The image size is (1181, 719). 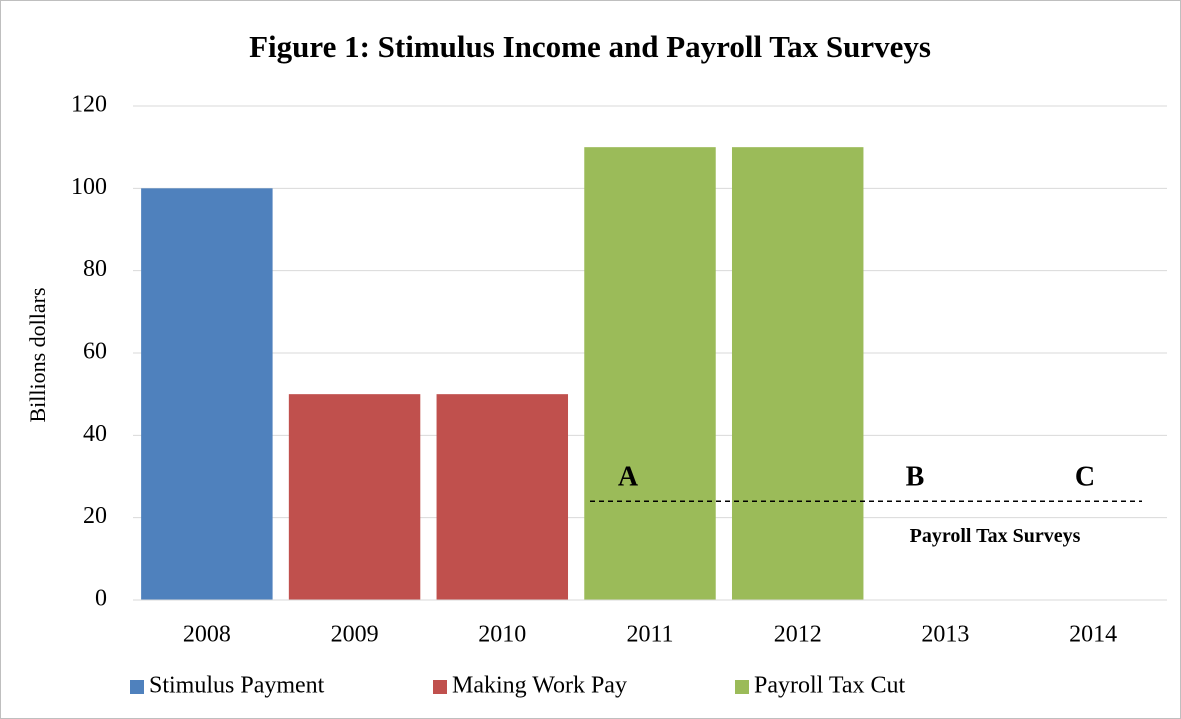 What do you see at coordinates (945, 635) in the screenshot?
I see `x-tick-label: 2013` at bounding box center [945, 635].